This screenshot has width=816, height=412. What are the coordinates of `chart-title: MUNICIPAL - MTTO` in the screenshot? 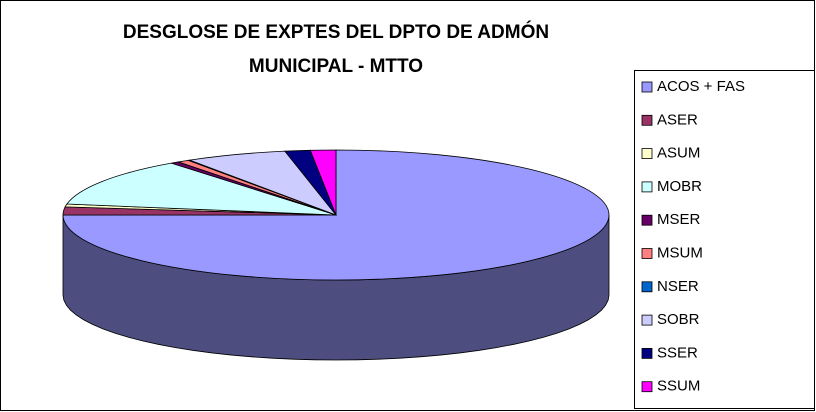 It's located at (336, 66).